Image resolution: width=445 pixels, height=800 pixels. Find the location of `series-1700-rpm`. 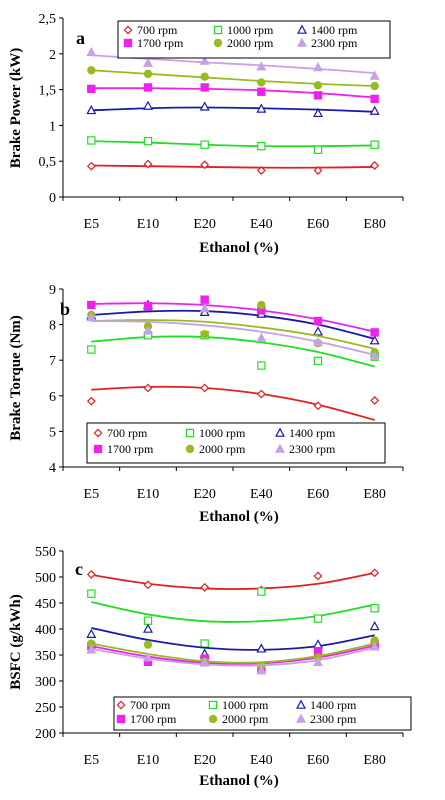

series-1700-rpm is located at coordinates (233, 93).